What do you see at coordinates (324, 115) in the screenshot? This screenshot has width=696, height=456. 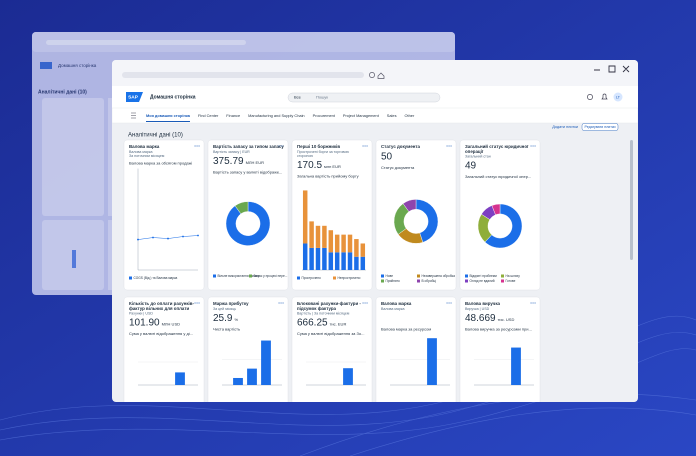 I see `tab: Procurement` at bounding box center [324, 115].